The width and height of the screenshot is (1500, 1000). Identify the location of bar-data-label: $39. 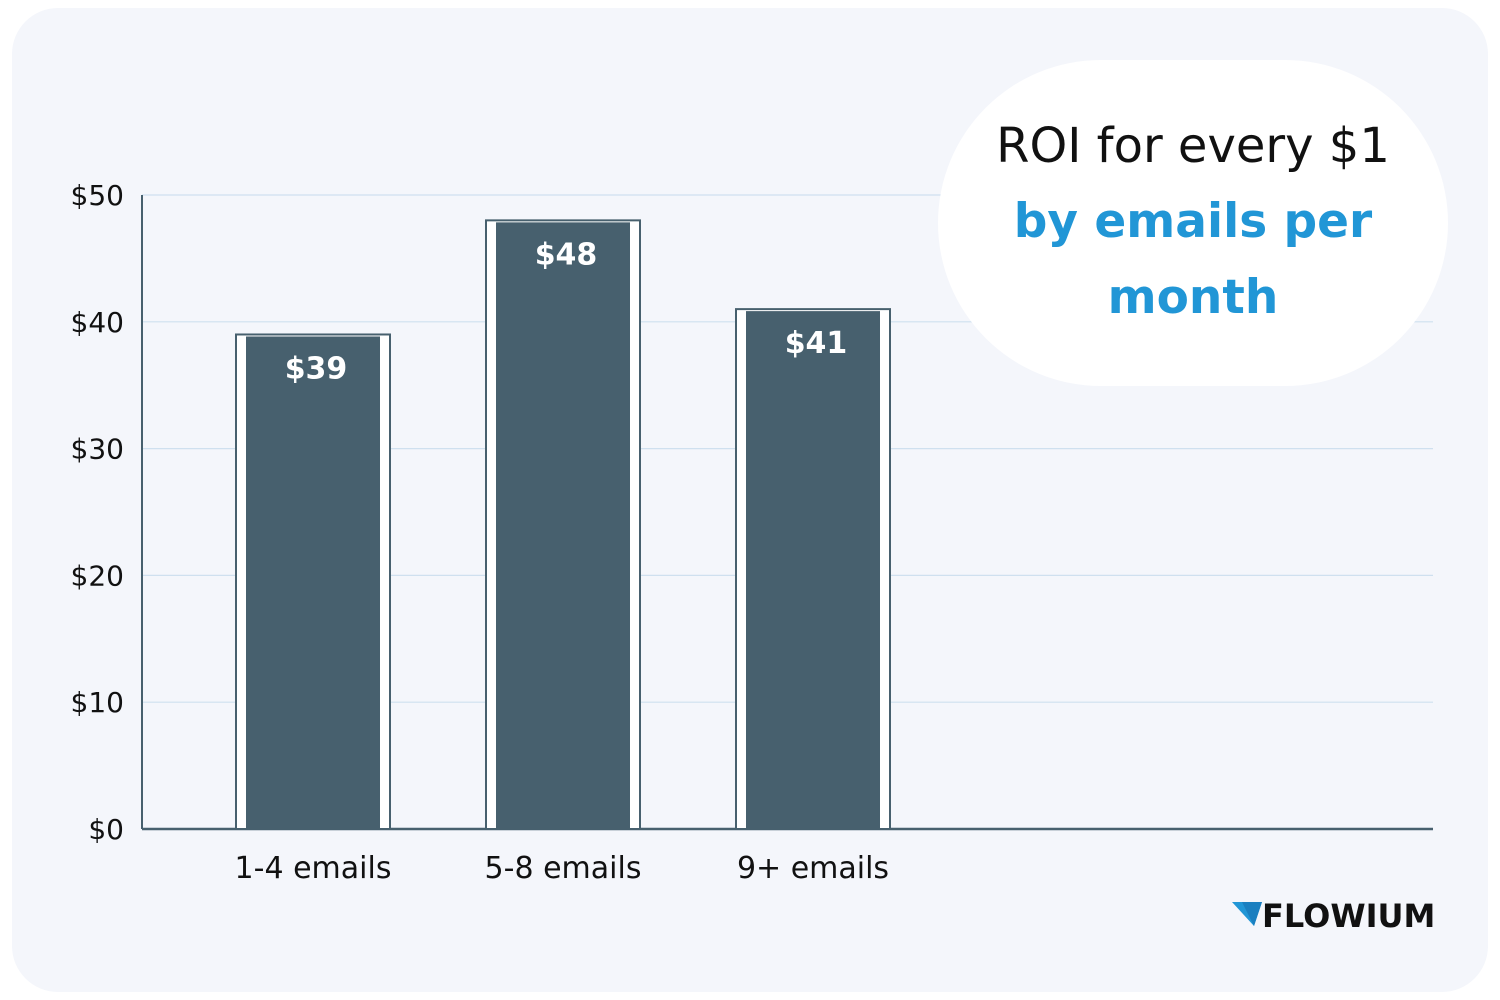
(316, 368).